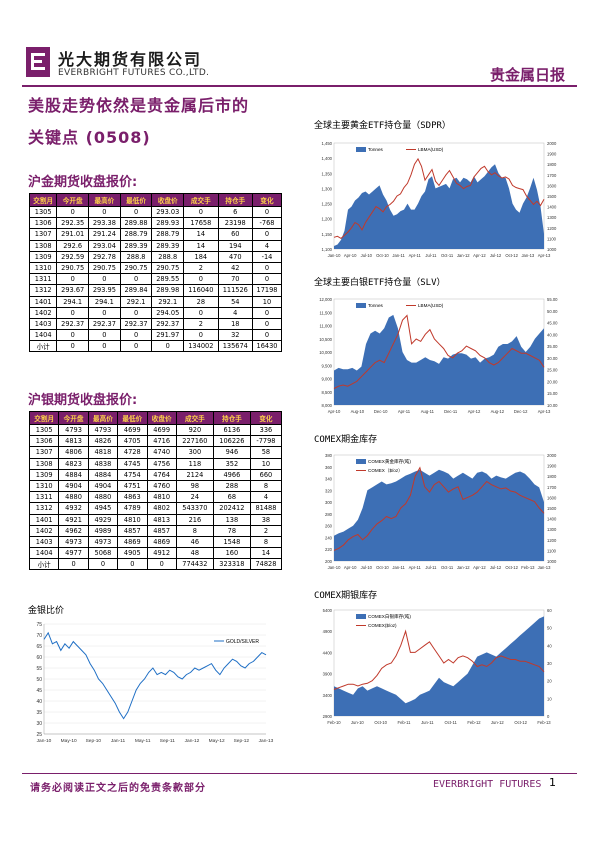 Image resolution: width=595 pixels, height=842 pixels. I want to click on table-cell: 4869, so click(161, 542).